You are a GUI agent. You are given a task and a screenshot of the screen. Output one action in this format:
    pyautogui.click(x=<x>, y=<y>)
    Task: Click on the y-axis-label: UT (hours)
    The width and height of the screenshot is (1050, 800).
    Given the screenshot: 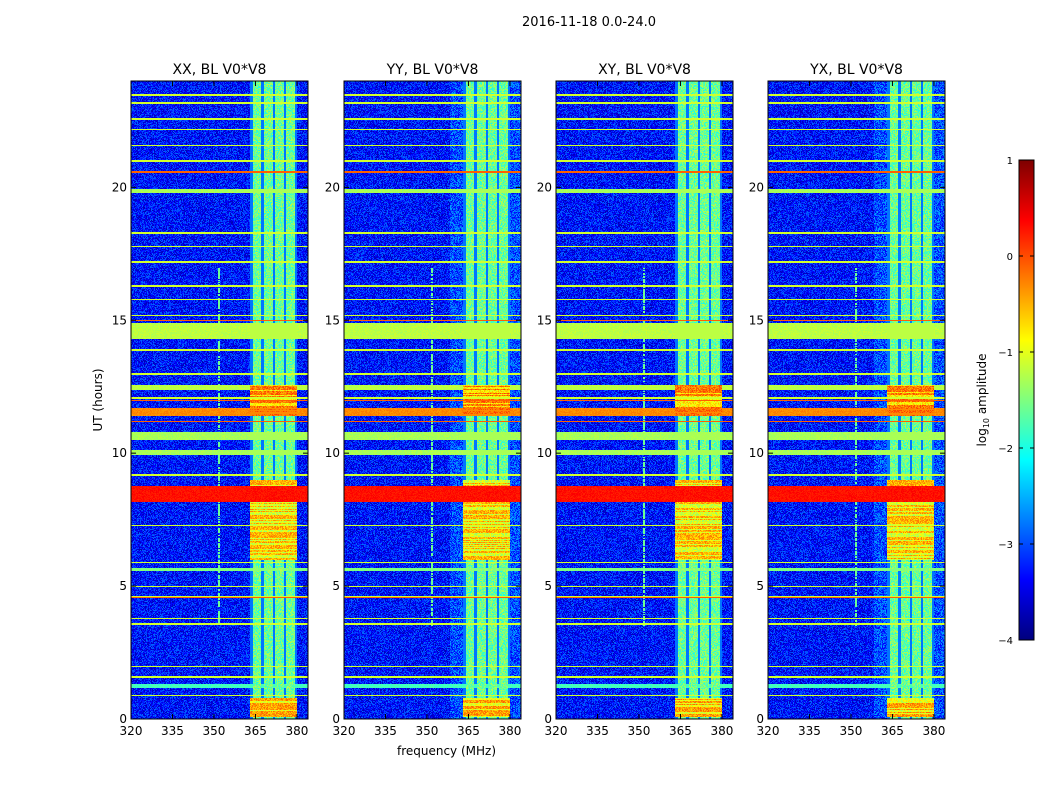 What is the action you would take?
    pyautogui.click(x=98, y=399)
    